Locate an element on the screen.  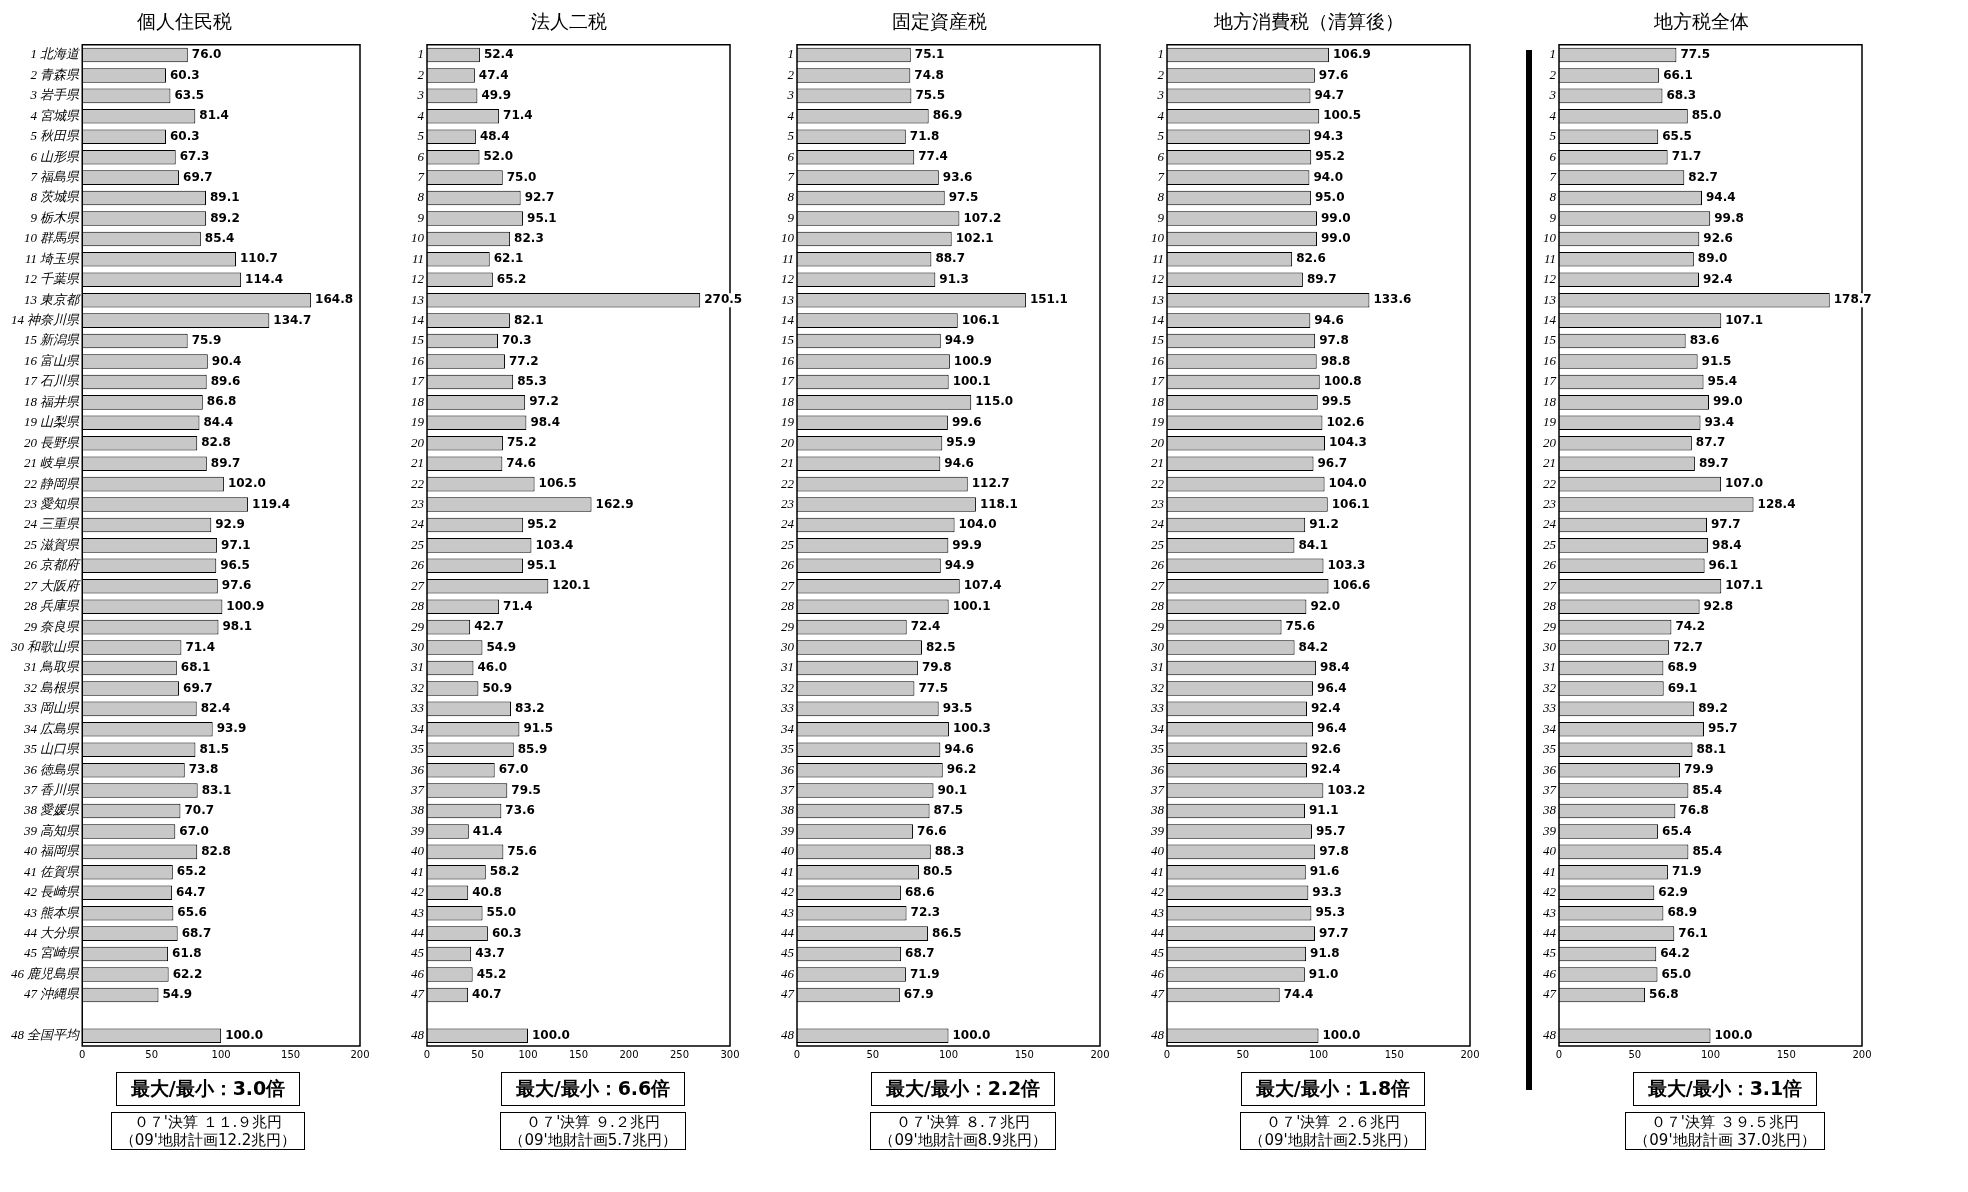
data-label: 71.9 is located at coordinates (1686, 871).